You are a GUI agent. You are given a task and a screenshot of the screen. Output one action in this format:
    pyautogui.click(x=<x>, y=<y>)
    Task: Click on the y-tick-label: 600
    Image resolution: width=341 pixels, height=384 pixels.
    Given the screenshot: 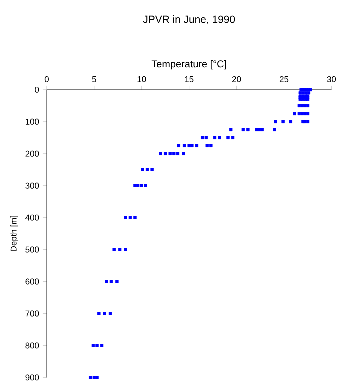 What is the action you would take?
    pyautogui.click(x=33, y=281)
    